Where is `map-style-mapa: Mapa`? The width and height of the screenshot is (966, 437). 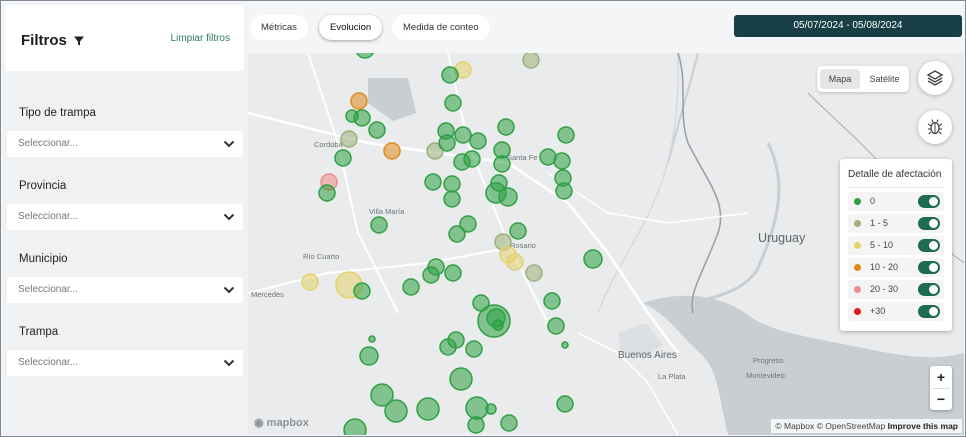
map-style-mapa: Mapa is located at coordinates (840, 79).